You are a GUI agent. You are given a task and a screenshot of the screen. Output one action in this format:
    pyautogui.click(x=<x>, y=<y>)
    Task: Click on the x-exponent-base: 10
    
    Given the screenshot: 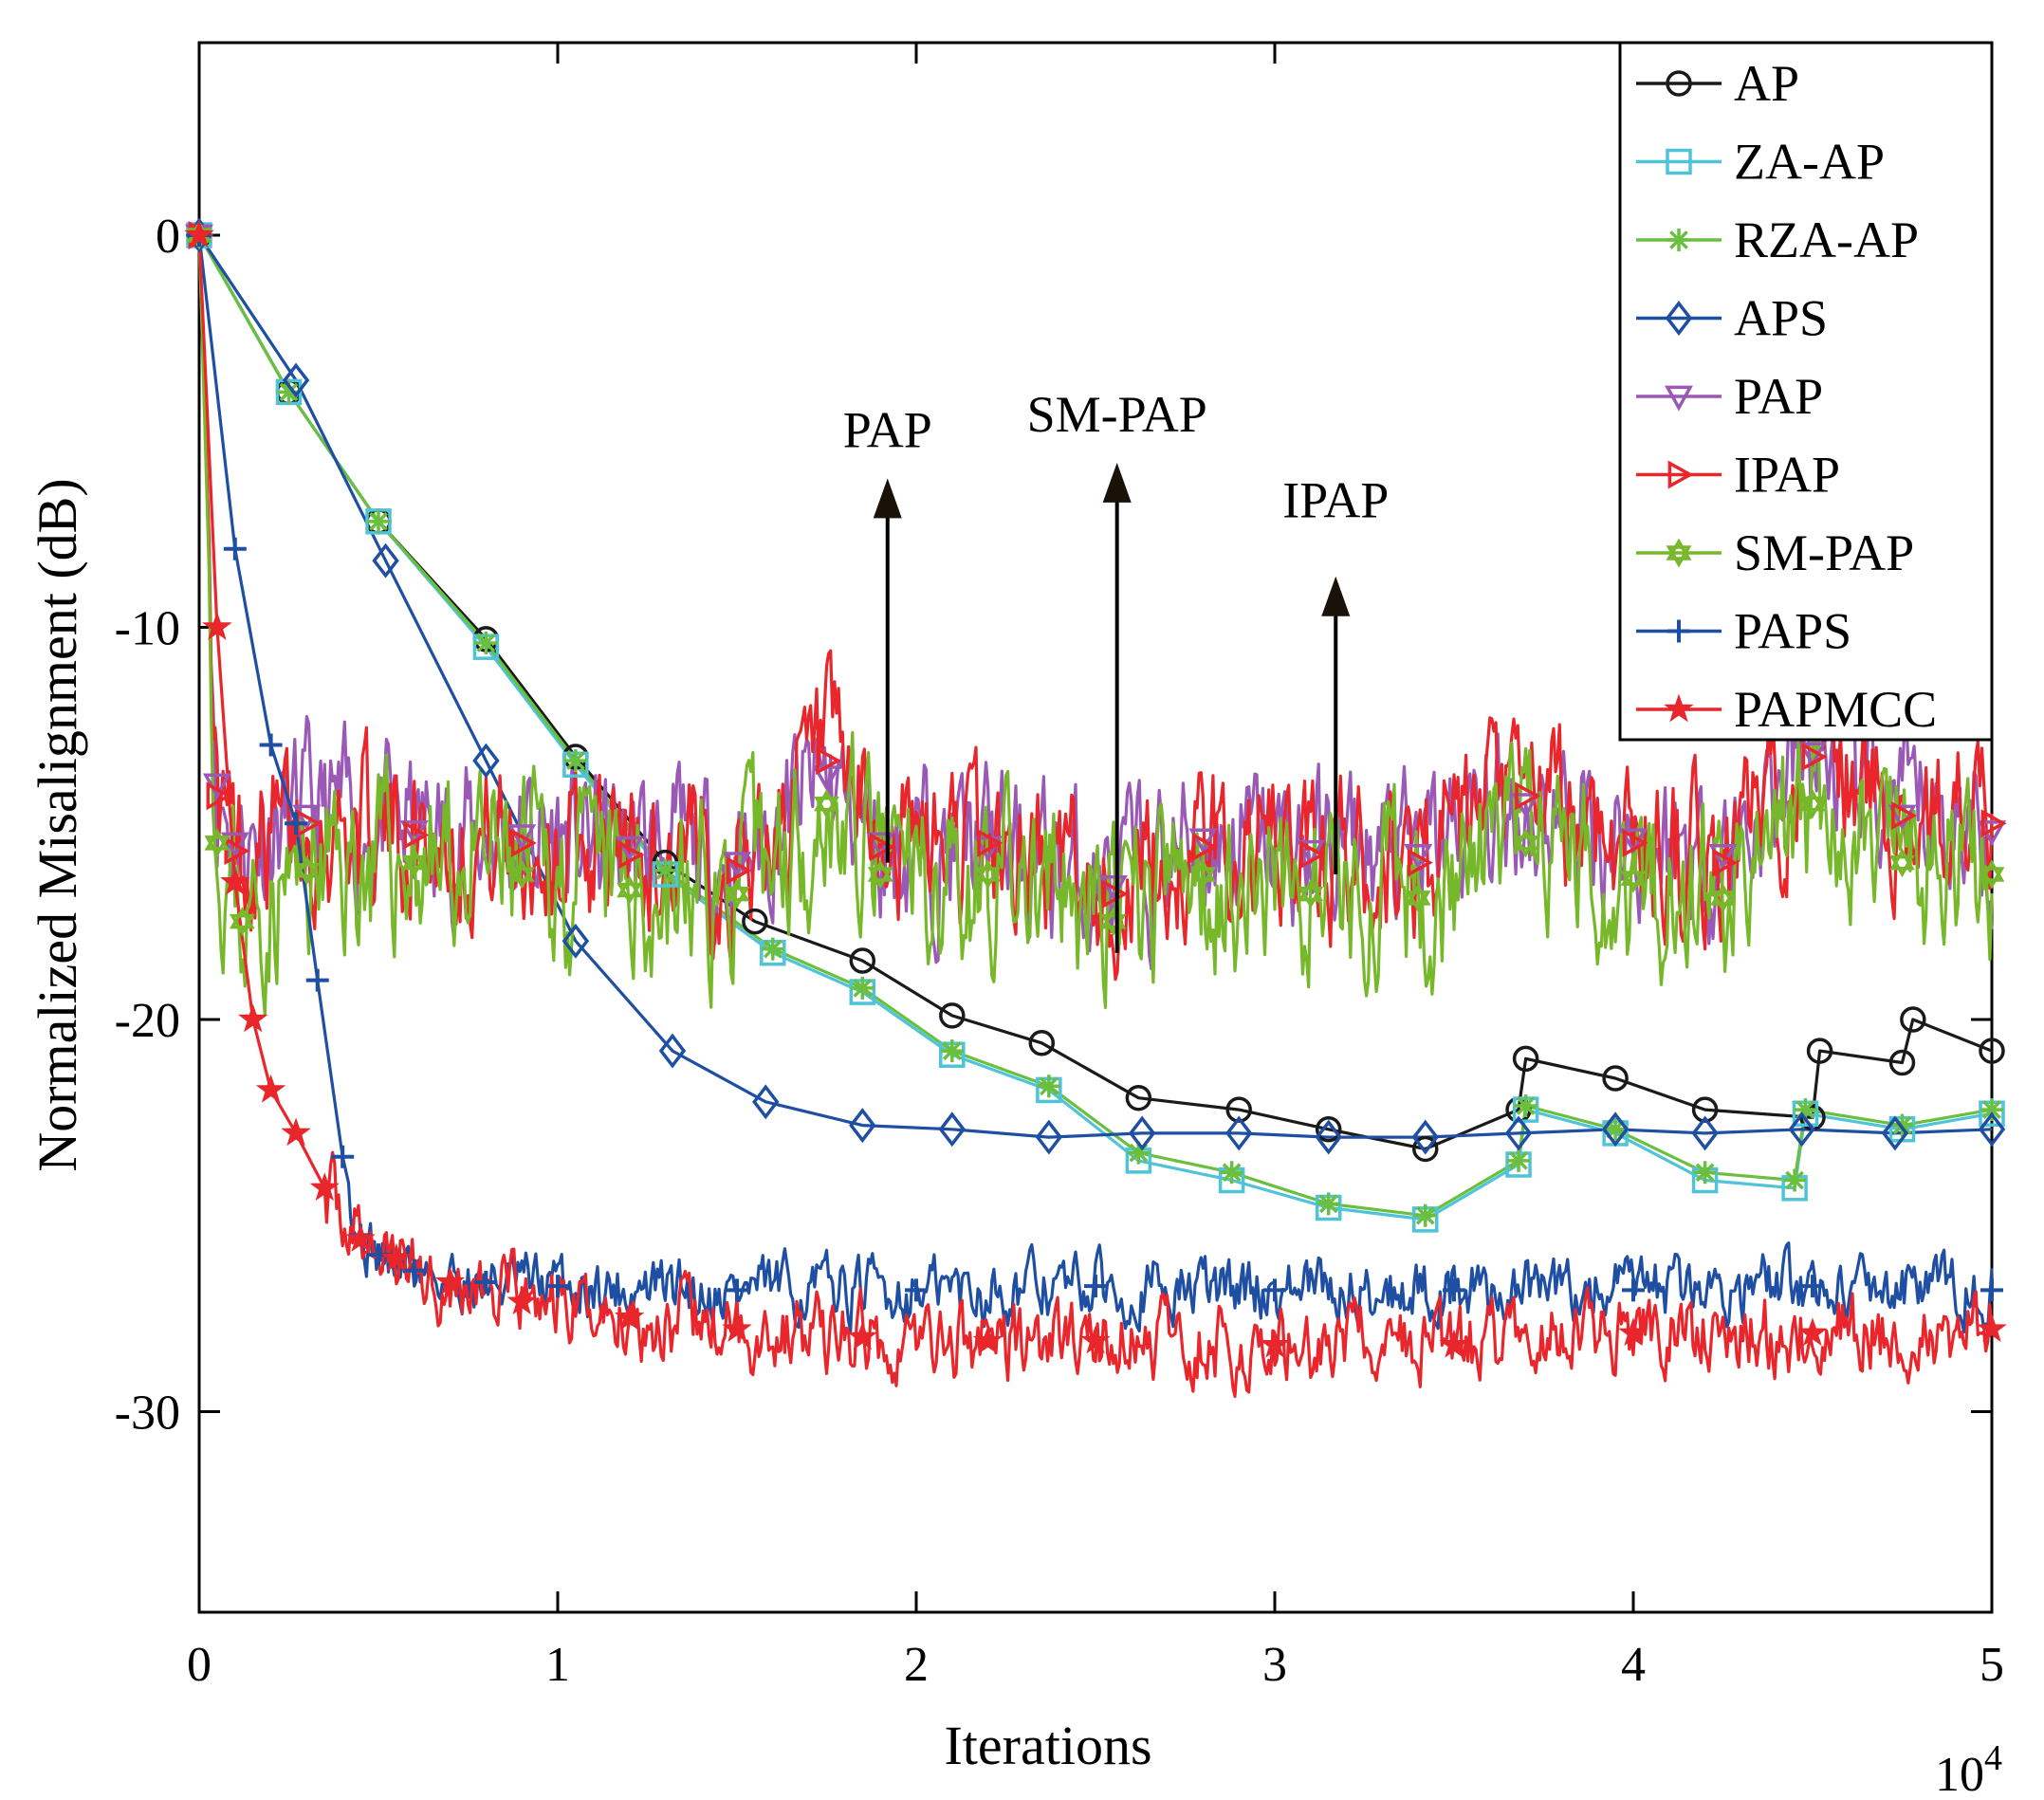 What is the action you would take?
    pyautogui.click(x=1959, y=1774)
    